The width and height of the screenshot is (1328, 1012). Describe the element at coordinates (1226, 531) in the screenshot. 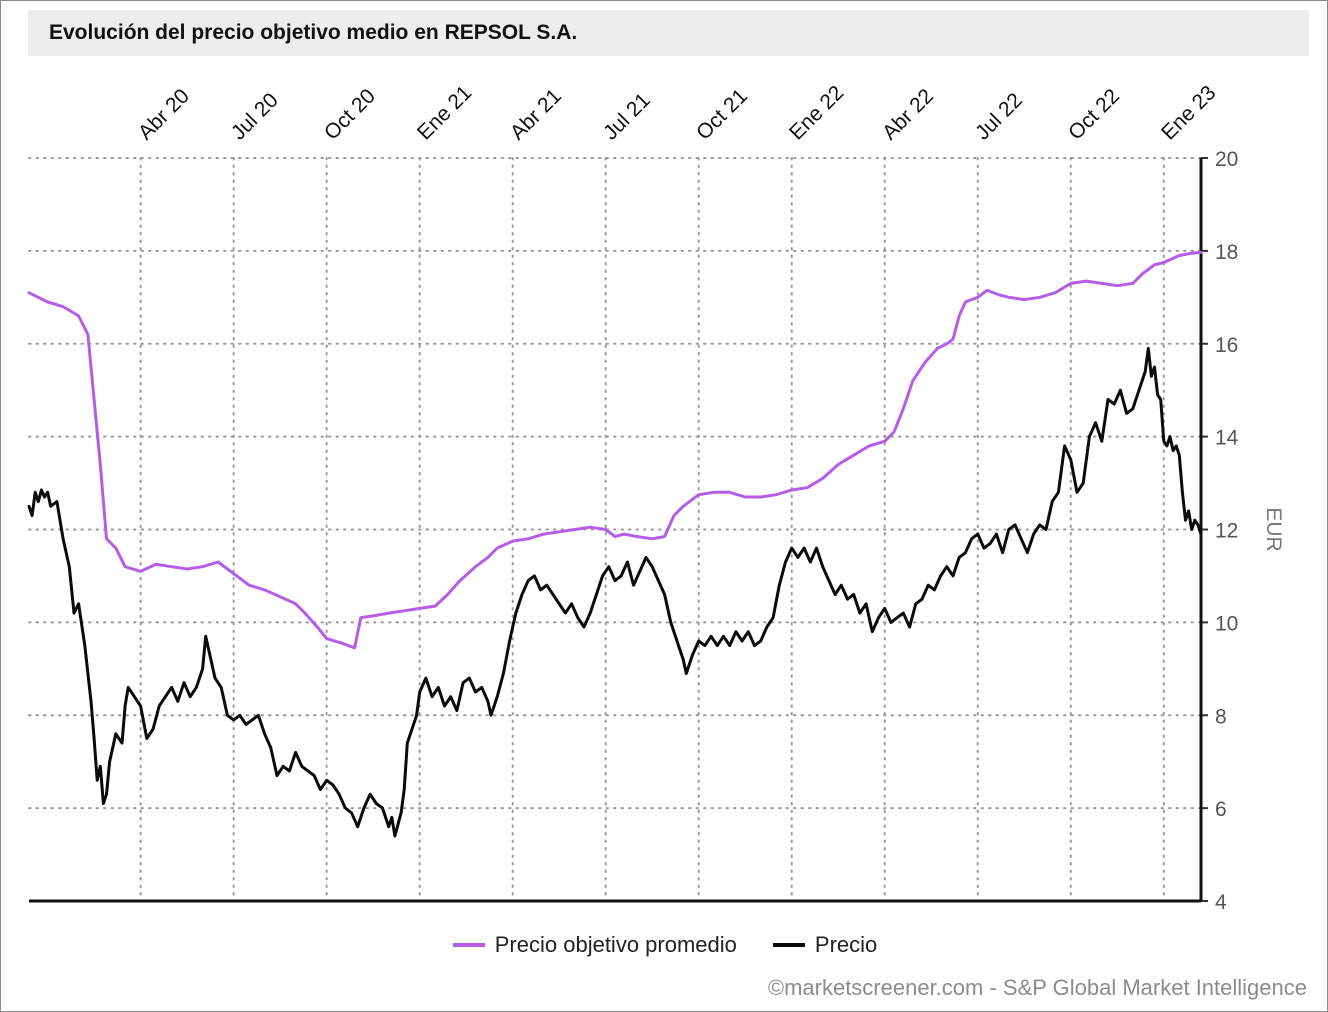

I see `y-tick-label-12: 12` at that location.